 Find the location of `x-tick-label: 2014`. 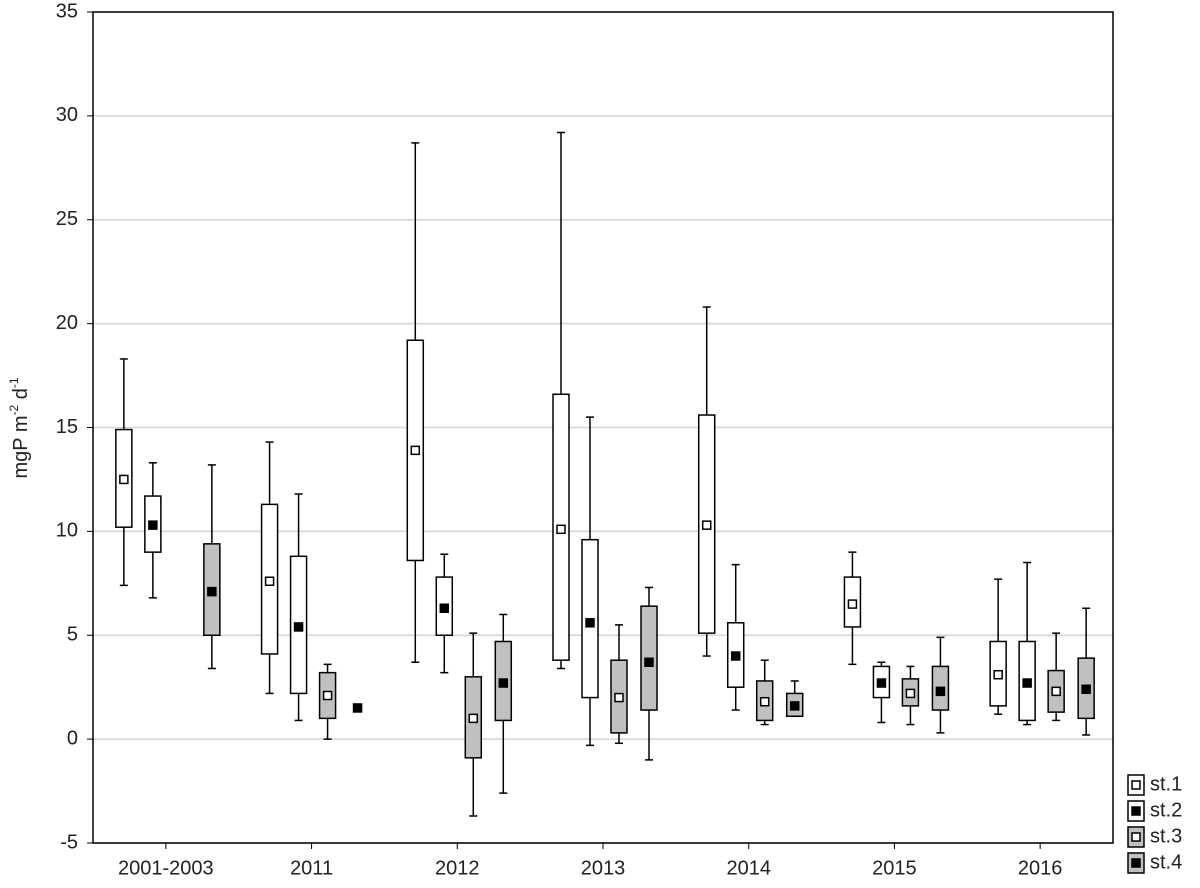

x-tick-label: 2014 is located at coordinates (748, 868).